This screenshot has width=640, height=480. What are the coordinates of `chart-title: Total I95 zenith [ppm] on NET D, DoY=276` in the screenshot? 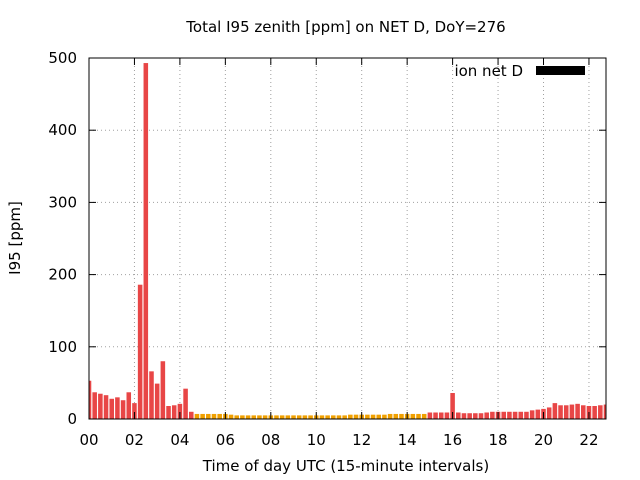 It's located at (345, 27).